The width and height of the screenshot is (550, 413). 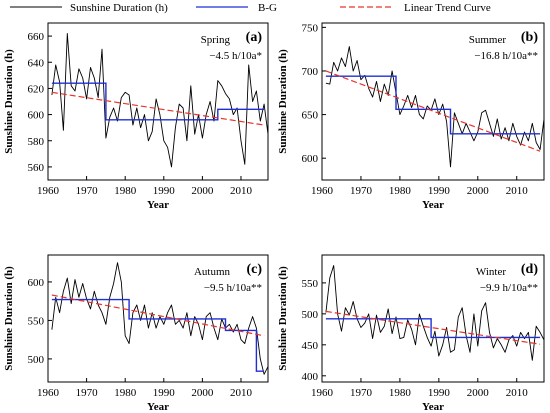 What do you see at coordinates (529, 269) in the screenshot?
I see `panel-letter: (d)` at bounding box center [529, 269].